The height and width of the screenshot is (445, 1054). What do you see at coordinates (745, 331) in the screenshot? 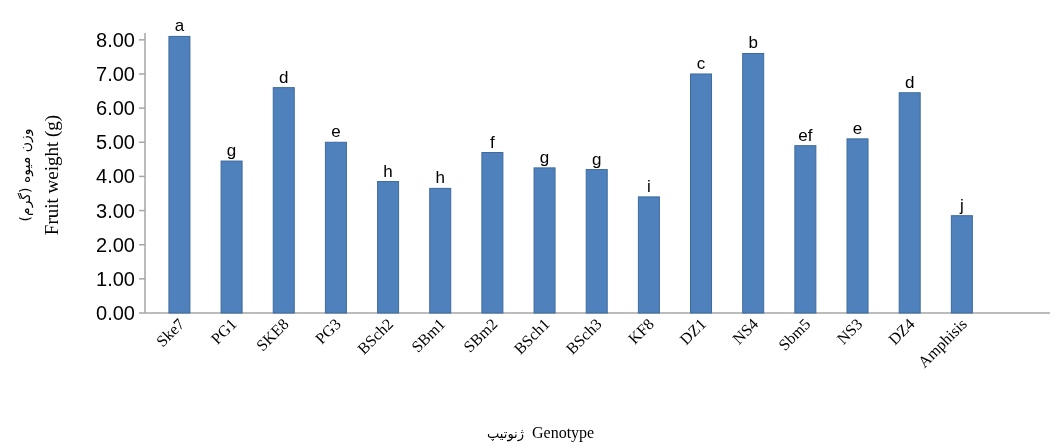
I see `x-tick-label: NS4` at bounding box center [745, 331].